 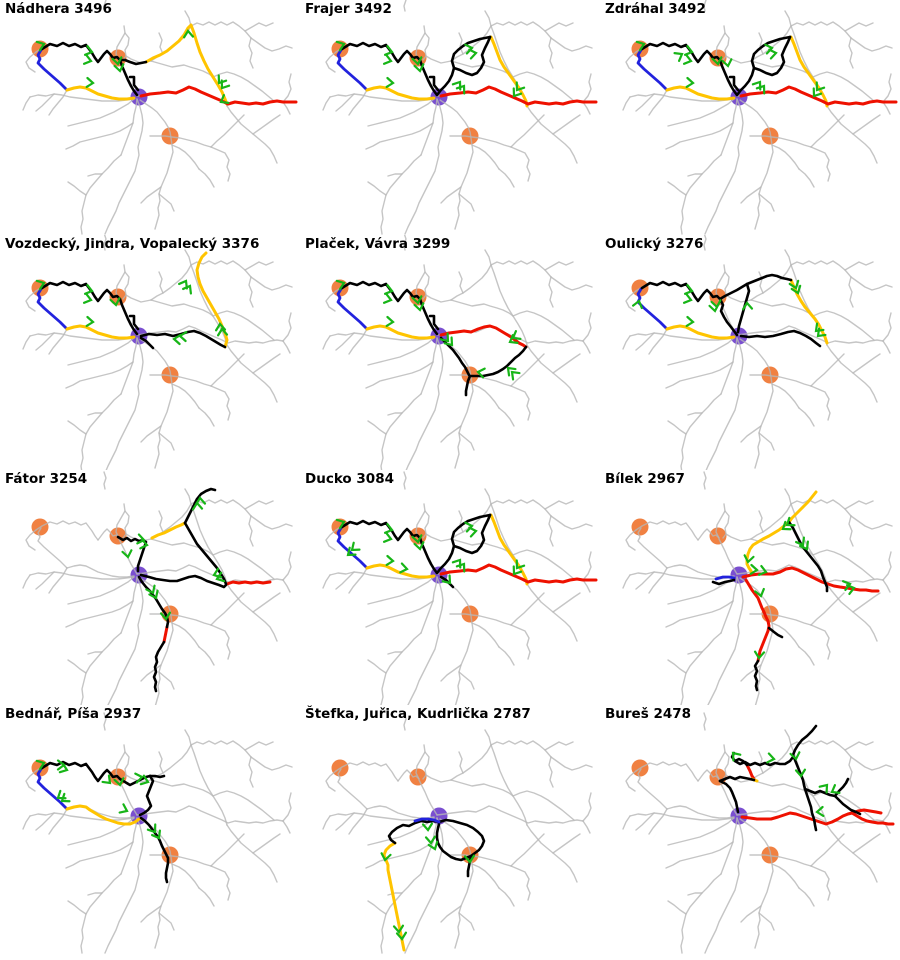 What do you see at coordinates (132, 244) in the screenshot?
I see `panel-title: Vozdecký, Jindra, Vopalecký 3376` at bounding box center [132, 244].